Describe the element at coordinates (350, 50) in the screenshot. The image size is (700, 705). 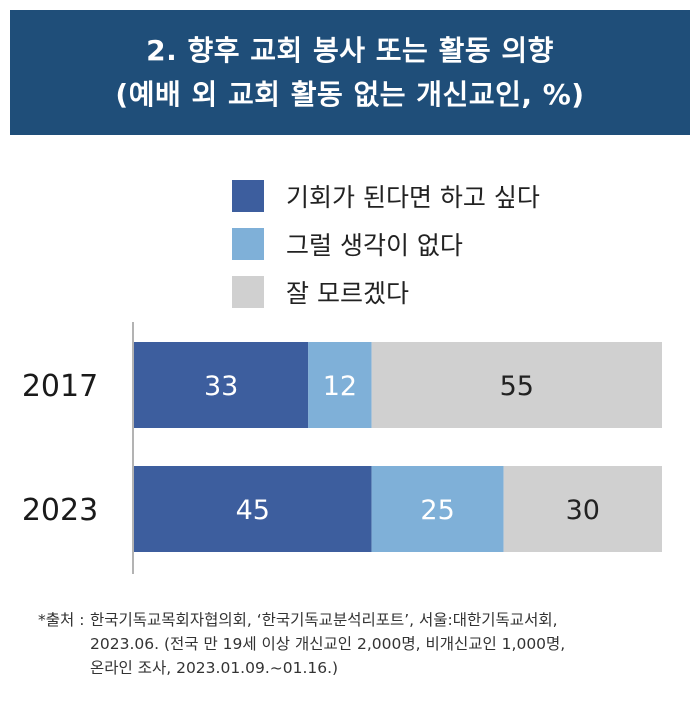
I see `chart-title: 2. 향후 교회 봉사 또는 활동 의향` at that location.